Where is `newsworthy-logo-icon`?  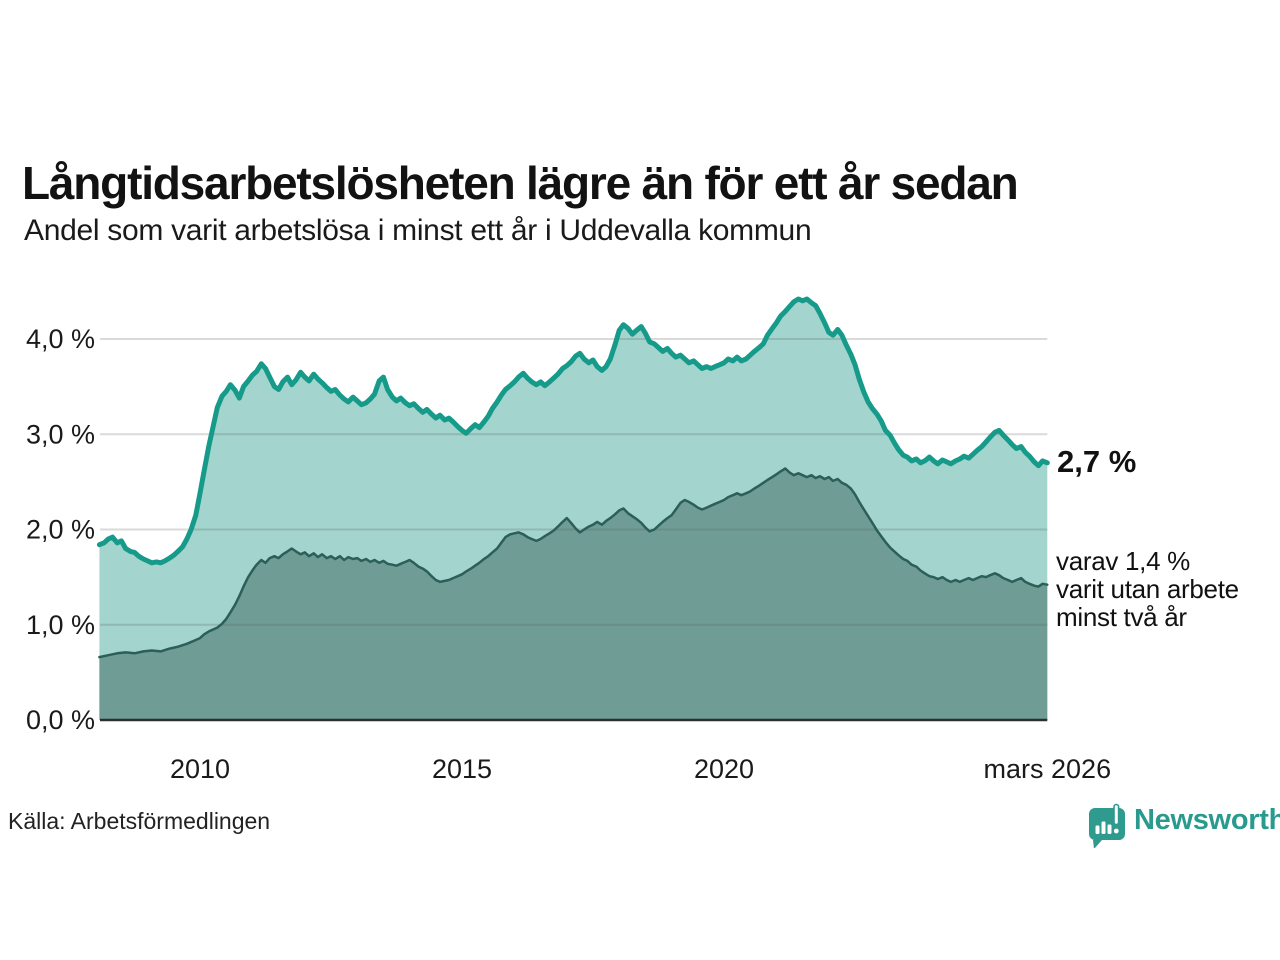
newsworthy-logo-icon is located at coordinates (1107, 825).